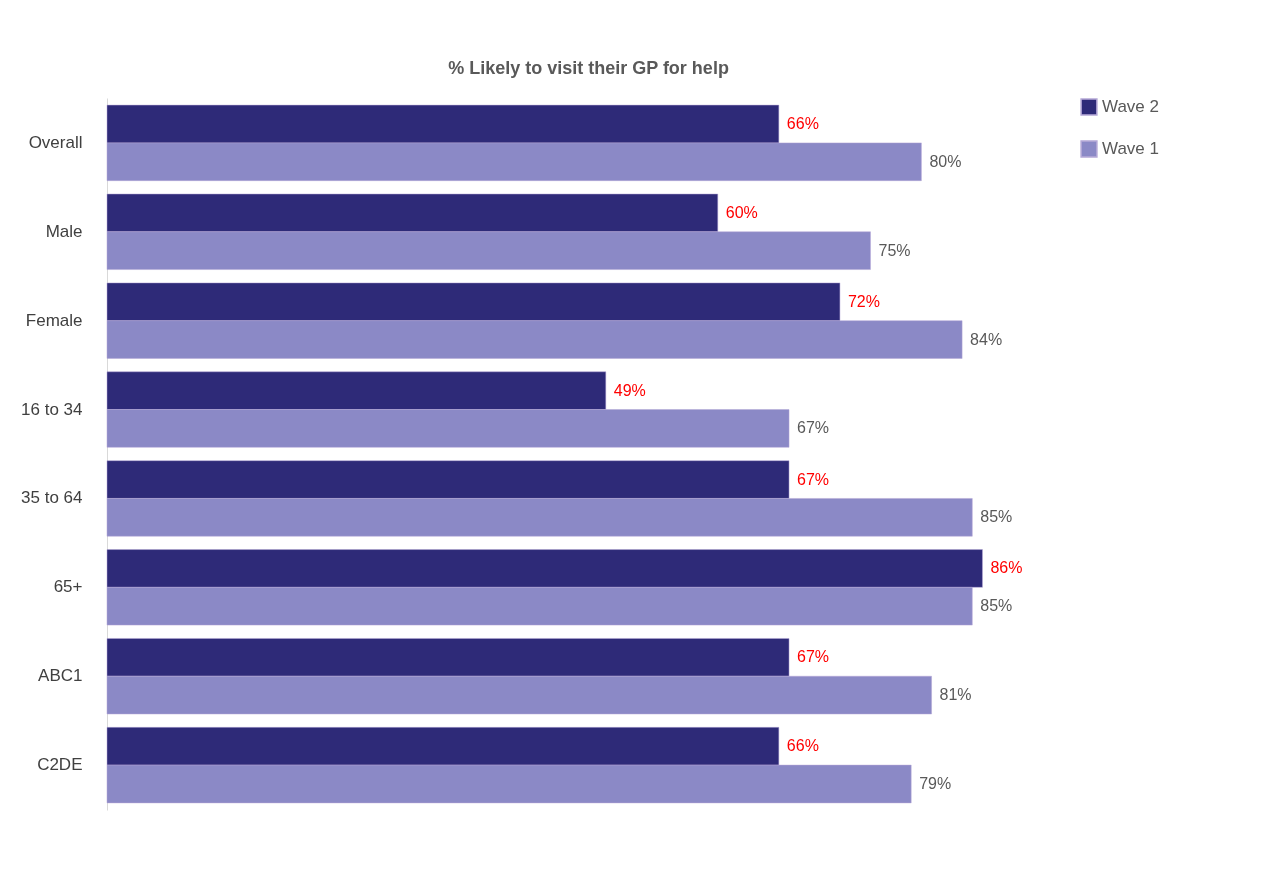 Image resolution: width=1264 pixels, height=886 pixels. Describe the element at coordinates (1131, 148) in the screenshot. I see `legend-label: Wave 1` at that location.